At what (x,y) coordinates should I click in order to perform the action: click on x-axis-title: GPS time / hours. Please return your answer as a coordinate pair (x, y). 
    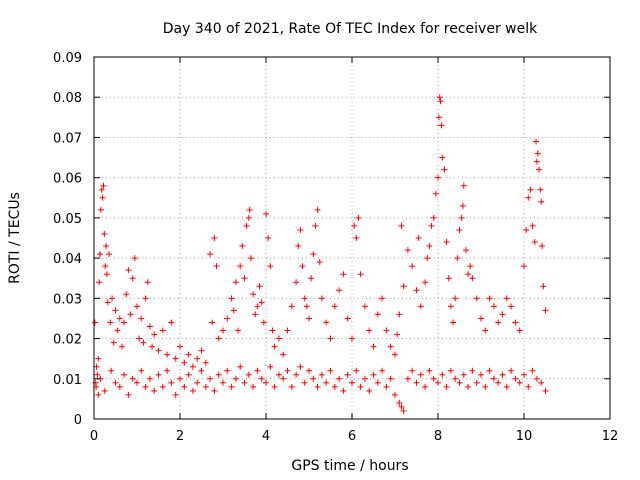
    Looking at the image, I should click on (349, 466).